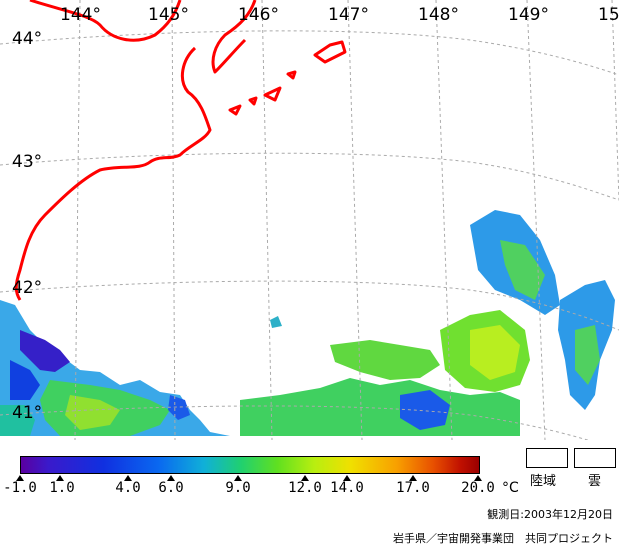 This screenshot has width=619, height=546. Describe the element at coordinates (27, 39) in the screenshot. I see `lat-label-44: 44°` at that location.